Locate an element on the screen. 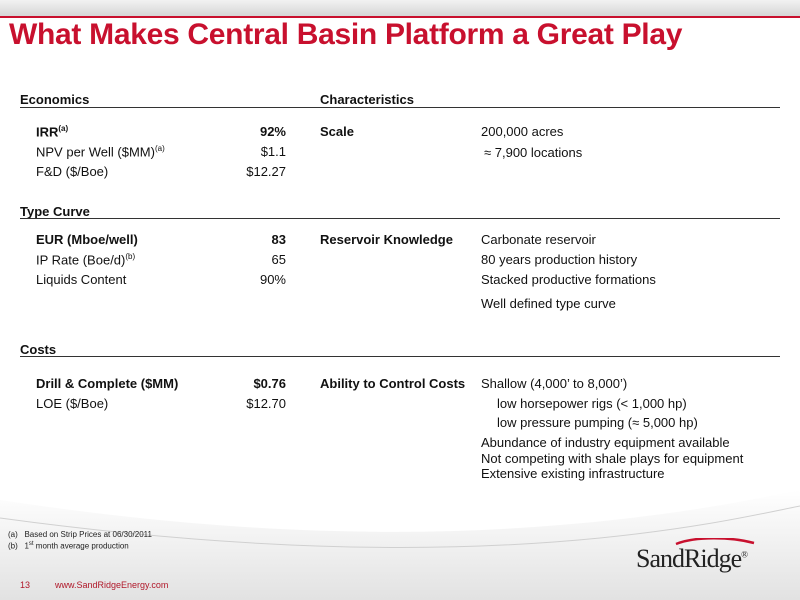 The width and height of the screenshot is (800, 600). irr-label: IRR(a) is located at coordinates (52, 132).